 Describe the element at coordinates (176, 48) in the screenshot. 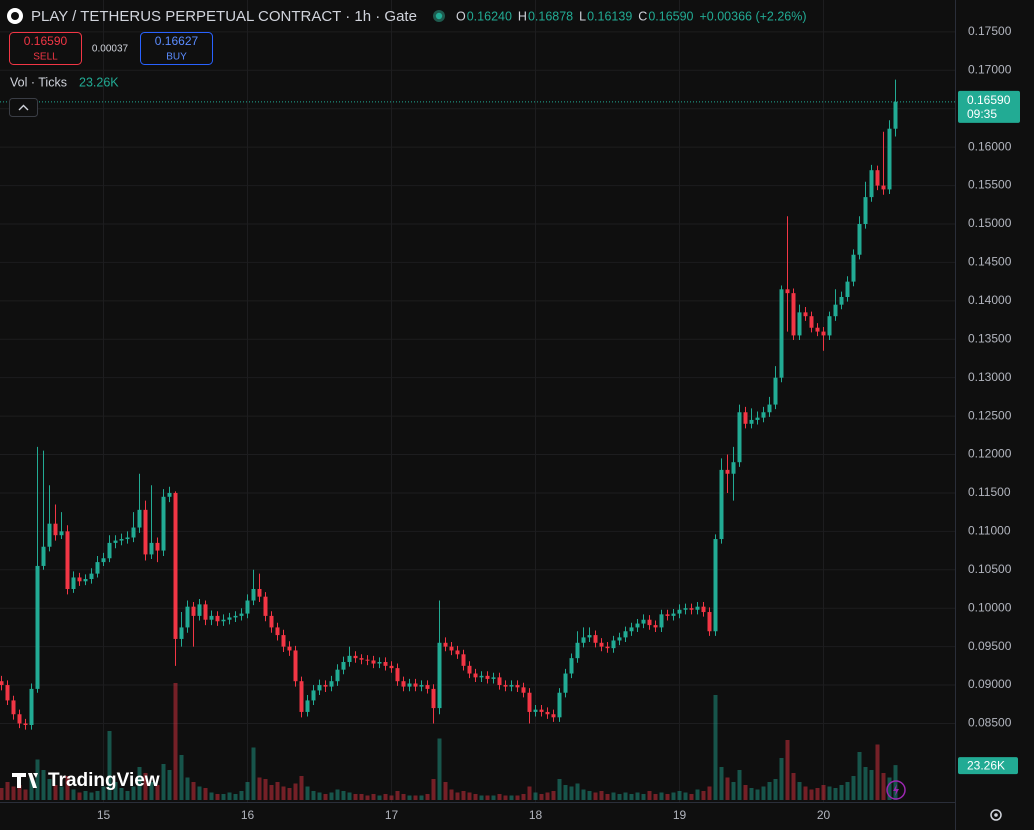

I see `buy-button` at that location.